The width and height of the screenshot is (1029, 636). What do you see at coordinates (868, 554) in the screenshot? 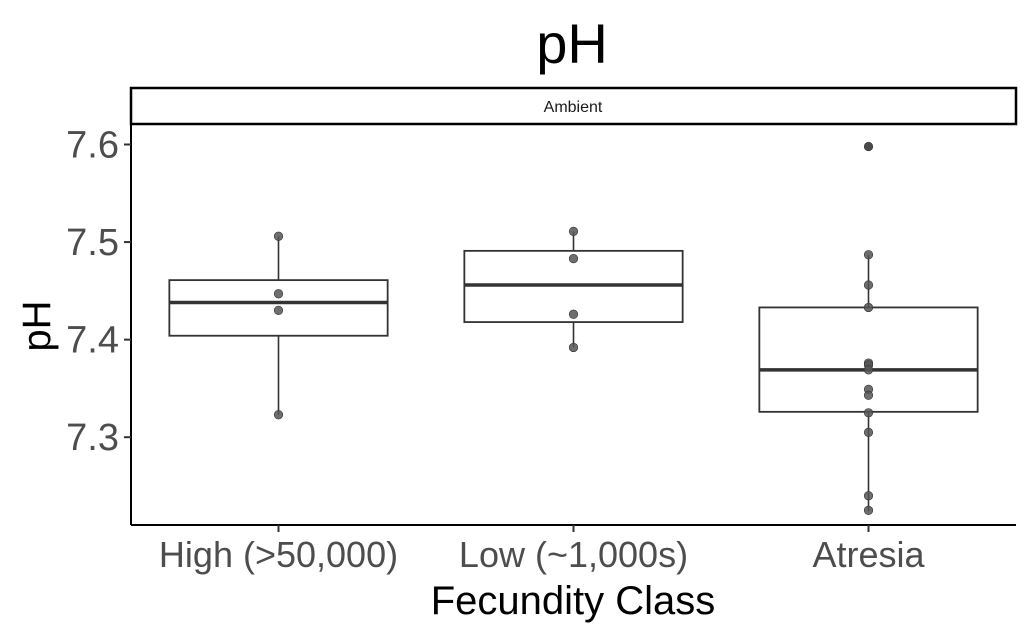
I see `x-tick-label: Atresia` at bounding box center [868, 554].